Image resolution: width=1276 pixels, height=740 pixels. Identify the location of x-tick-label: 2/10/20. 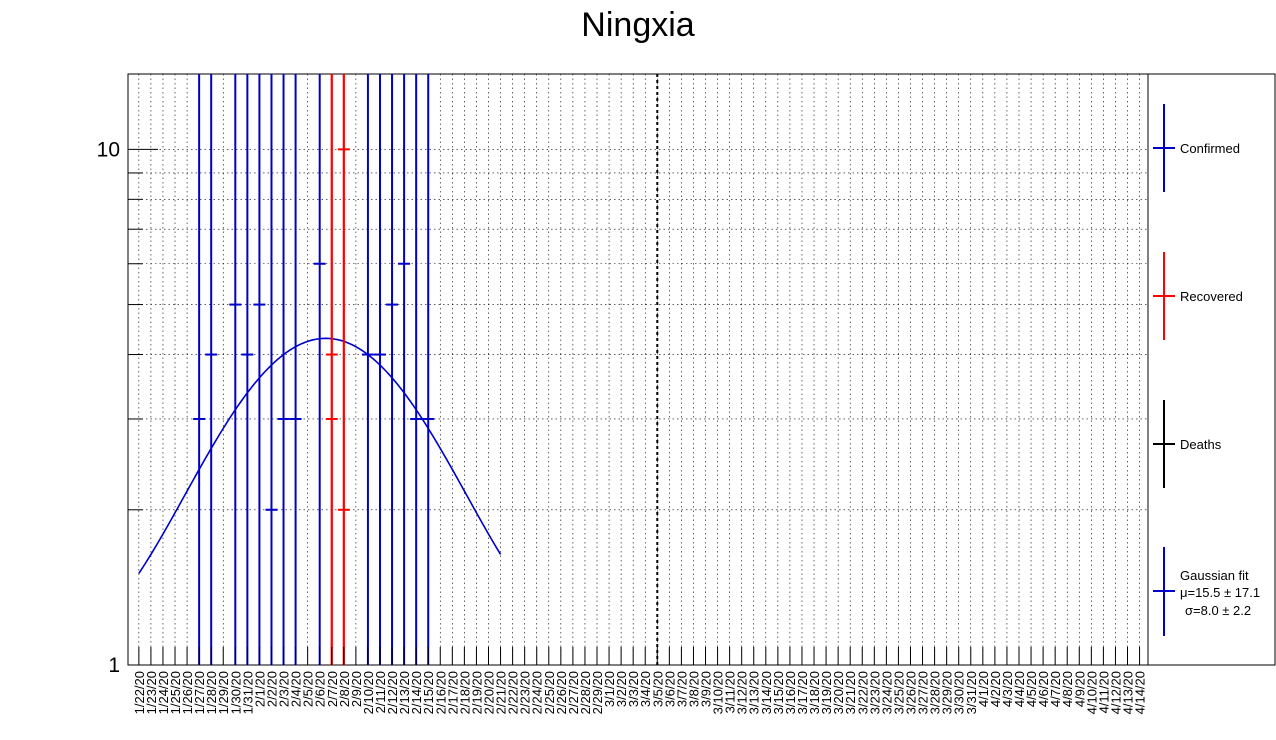
(368, 692).